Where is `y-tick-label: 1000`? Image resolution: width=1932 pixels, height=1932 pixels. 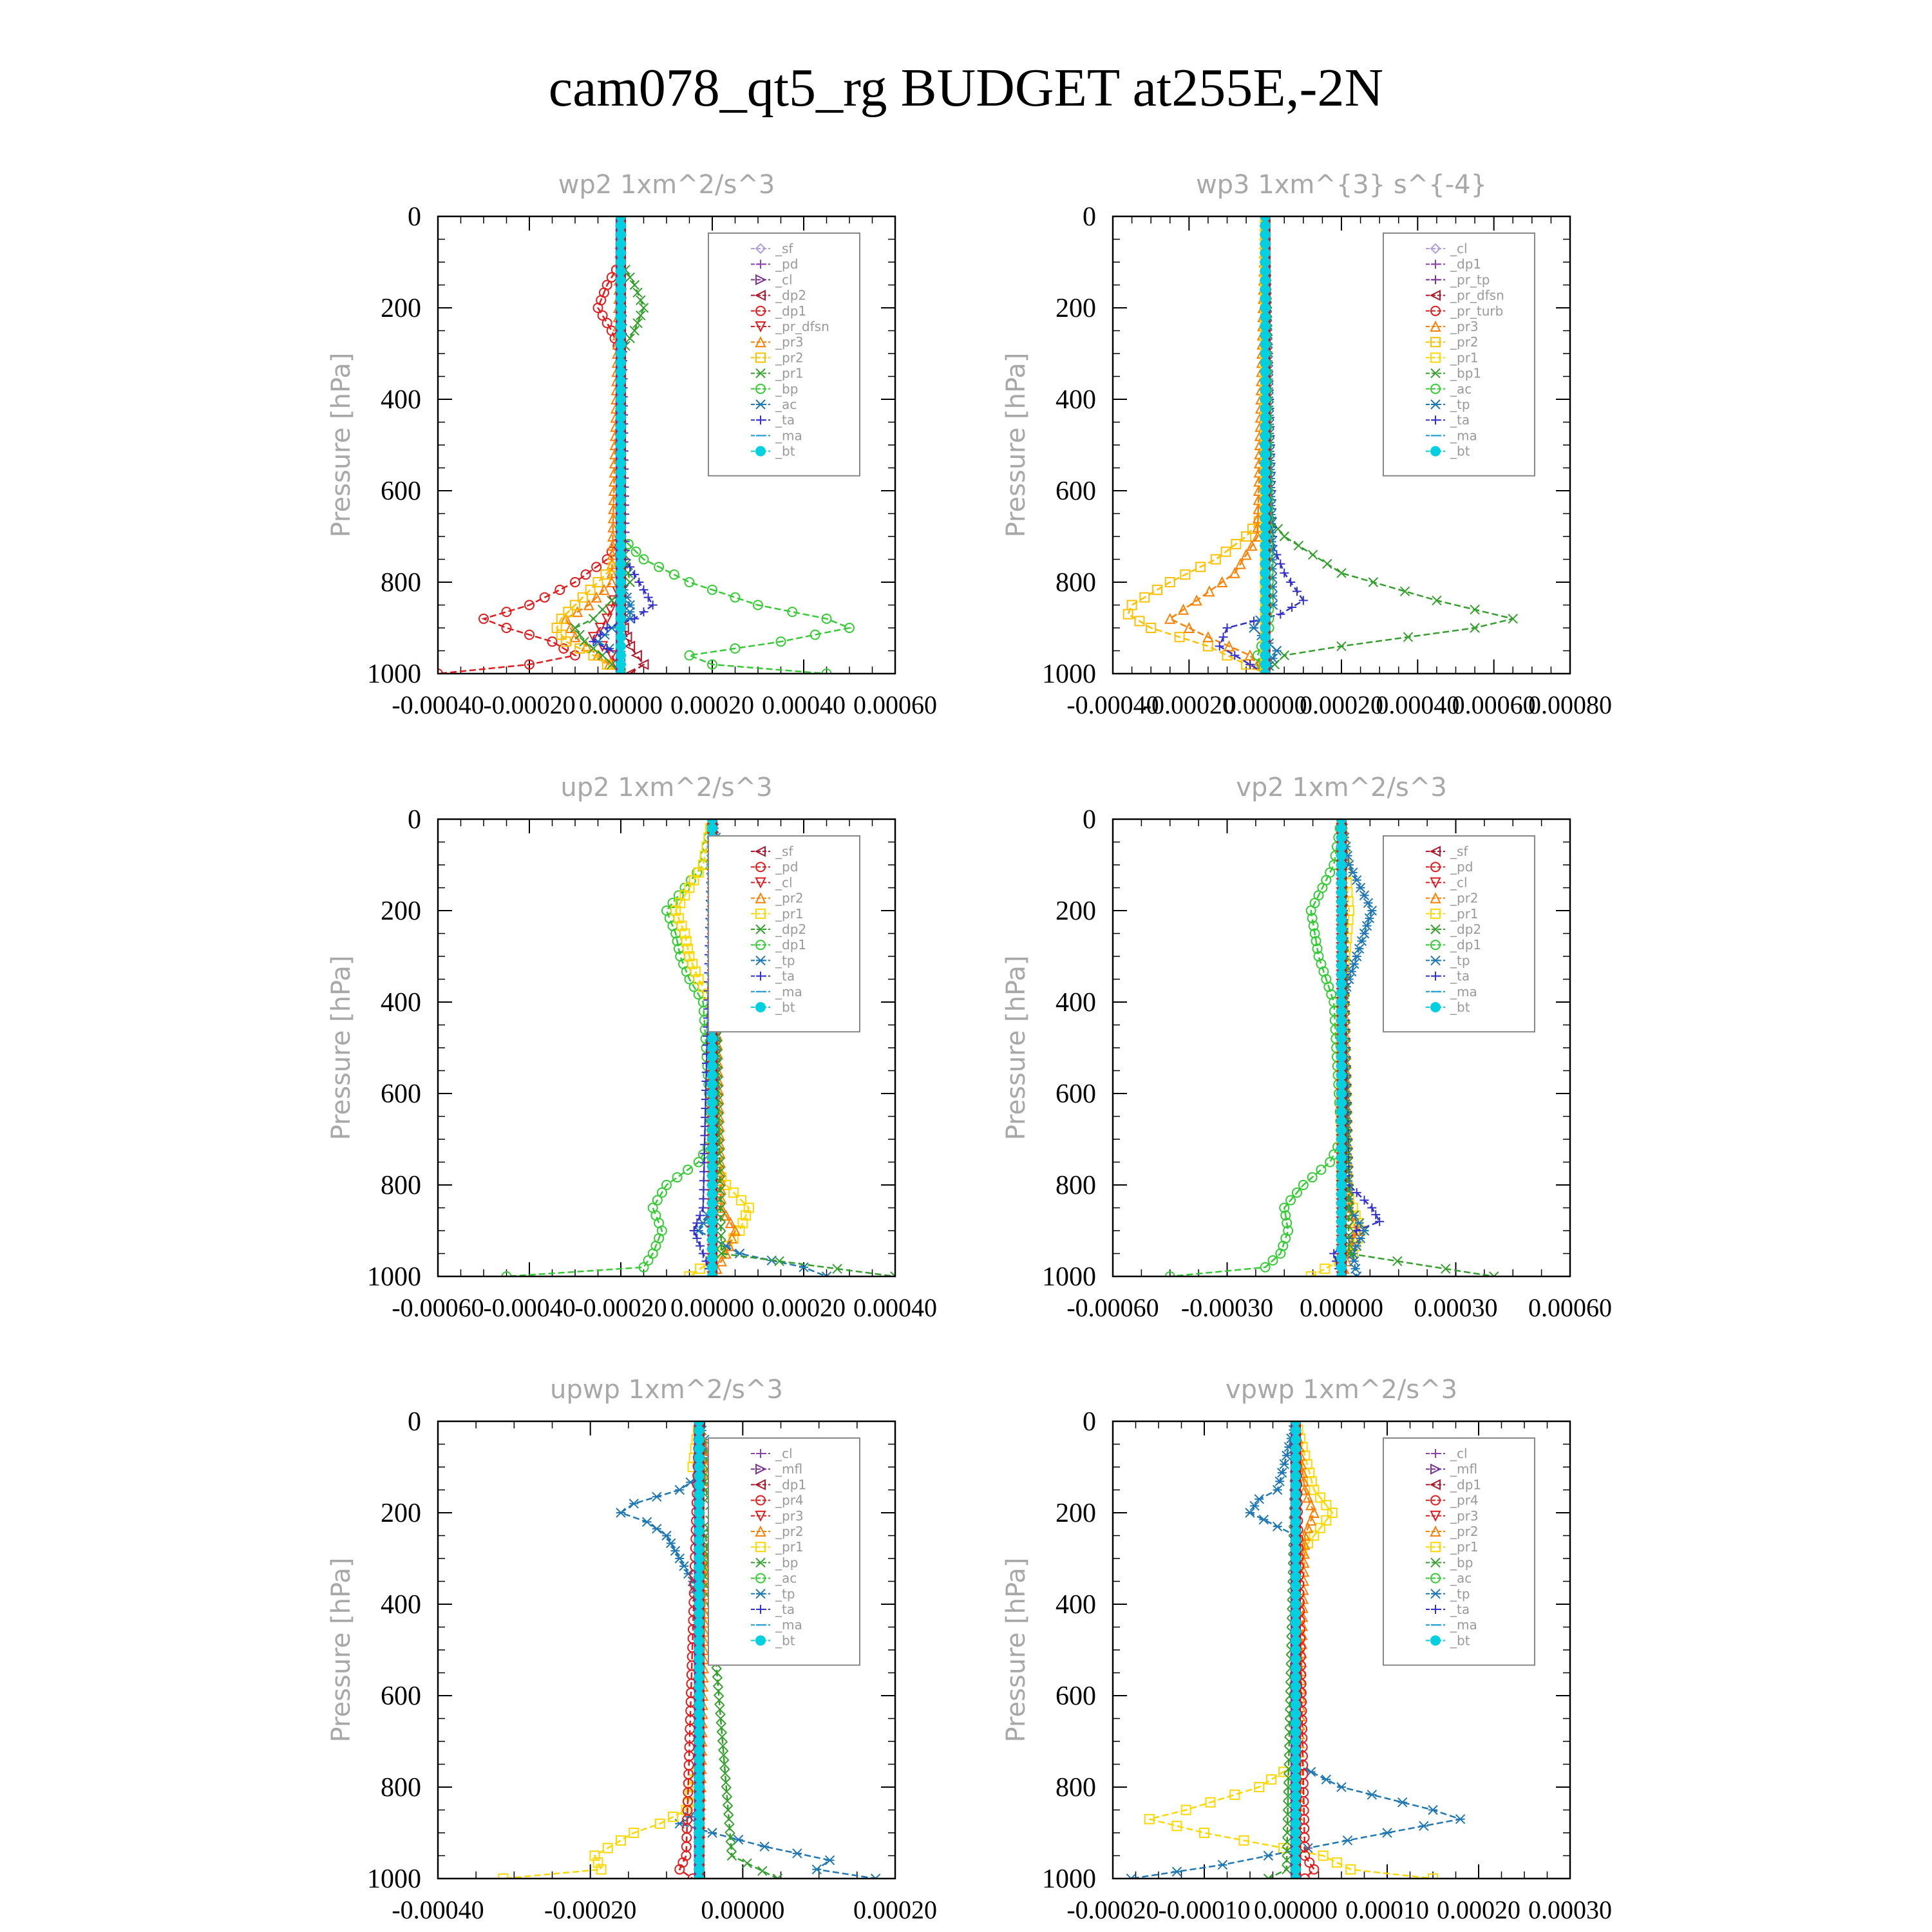
y-tick-label: 1000 is located at coordinates (394, 1879).